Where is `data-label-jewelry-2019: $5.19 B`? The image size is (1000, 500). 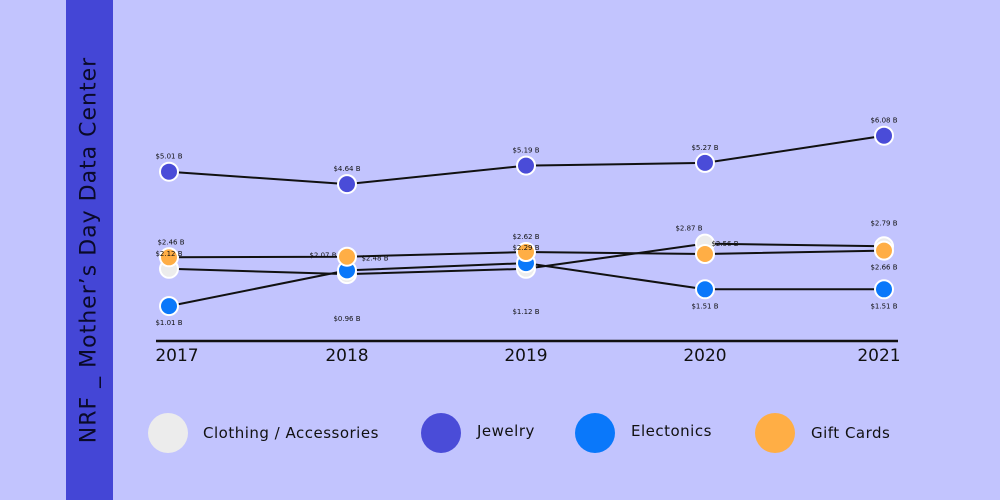
data-label-jewelry-2019: $5.19 B is located at coordinates (525, 151).